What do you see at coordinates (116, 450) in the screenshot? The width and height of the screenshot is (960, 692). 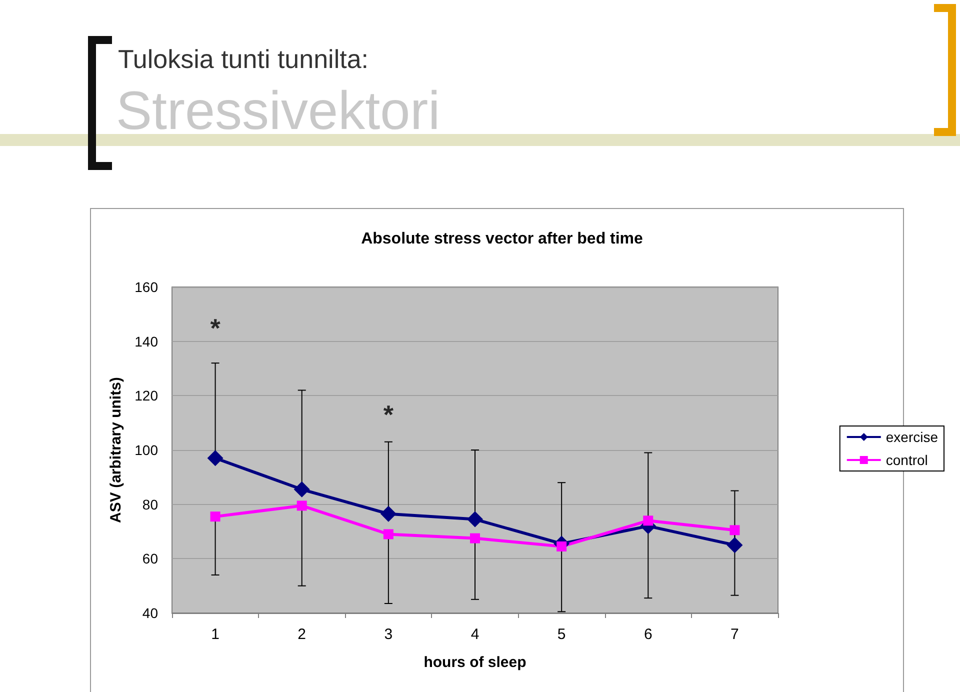 I see `y-axis-title: ASV (arbitrary units)` at bounding box center [116, 450].